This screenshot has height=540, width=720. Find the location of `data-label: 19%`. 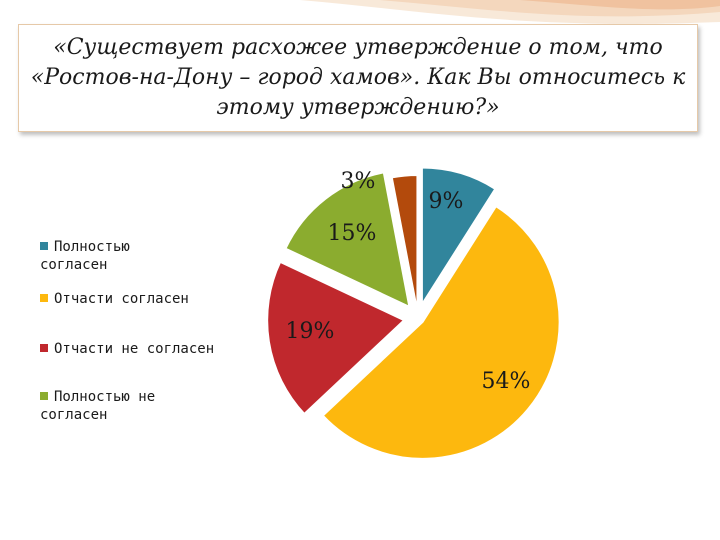

data-label: 19% is located at coordinates (310, 331).